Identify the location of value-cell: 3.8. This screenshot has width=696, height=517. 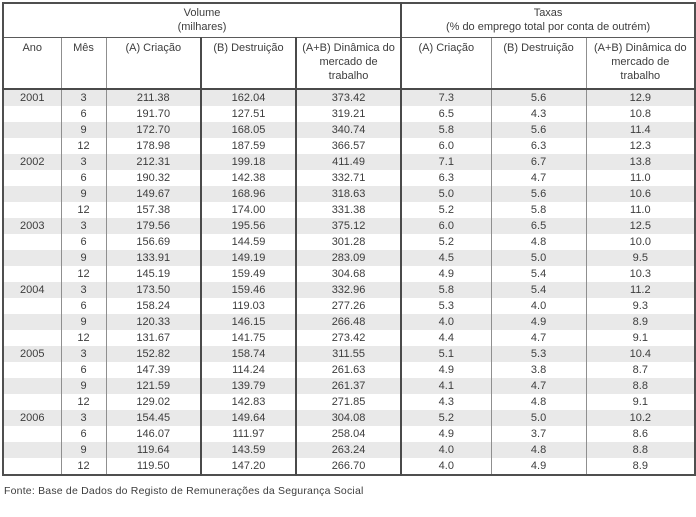
(538, 370).